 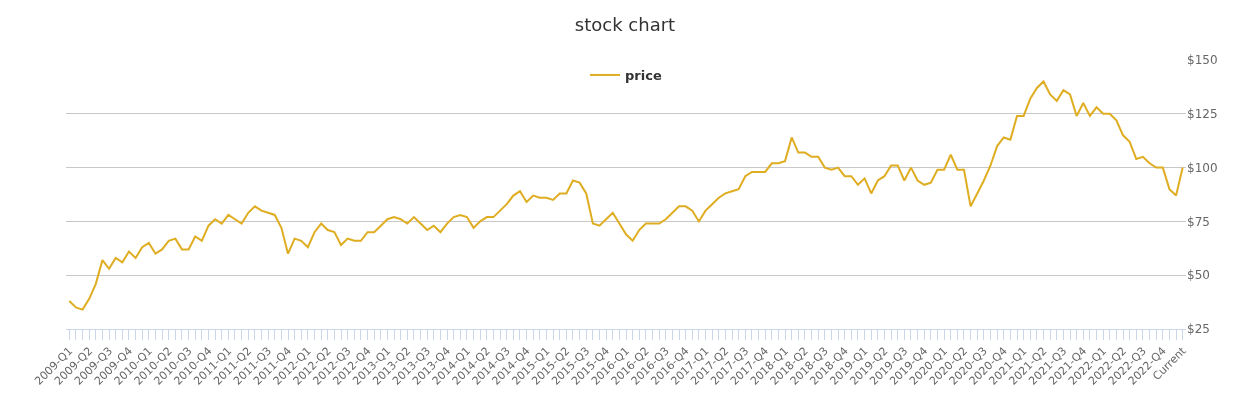 I want to click on y-tick-label: $50, so click(x=1198, y=275).